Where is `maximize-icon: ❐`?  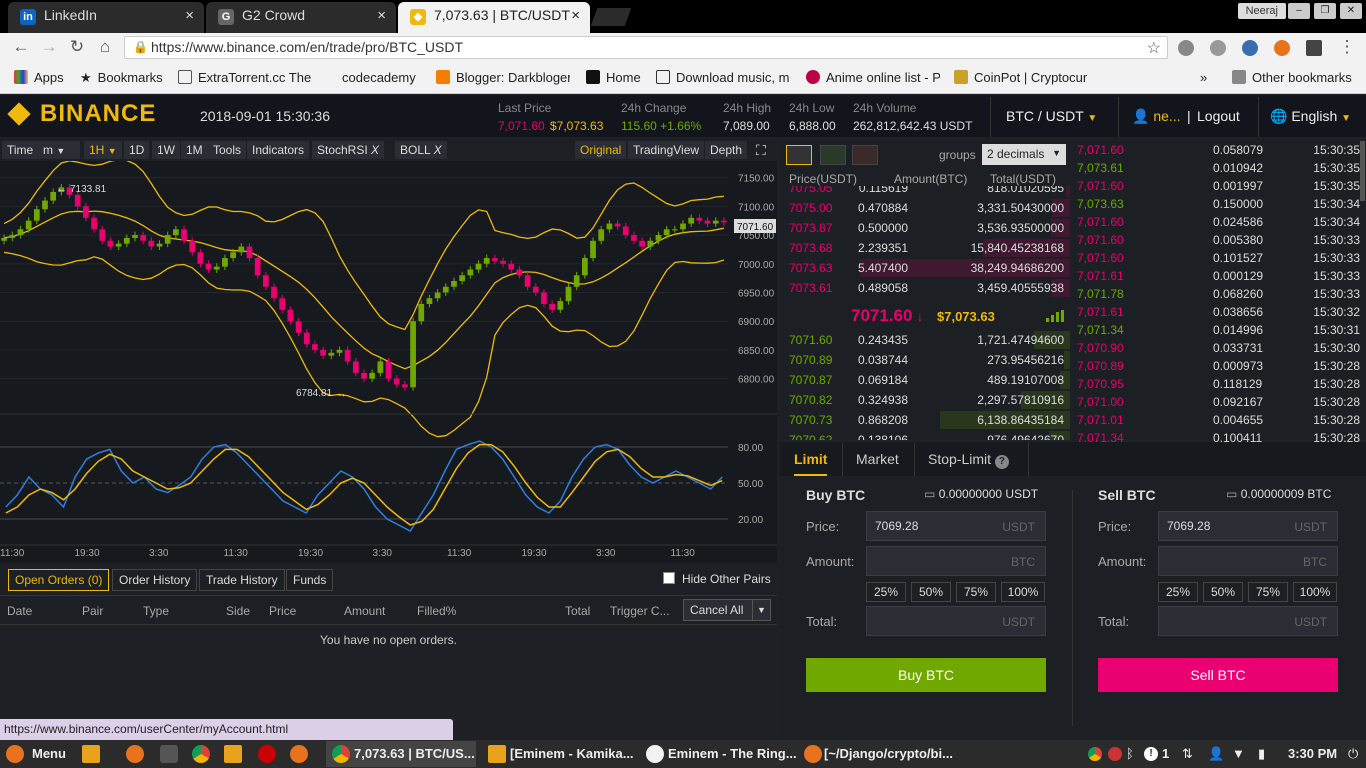
maximize-icon: ❐ is located at coordinates (1325, 11).